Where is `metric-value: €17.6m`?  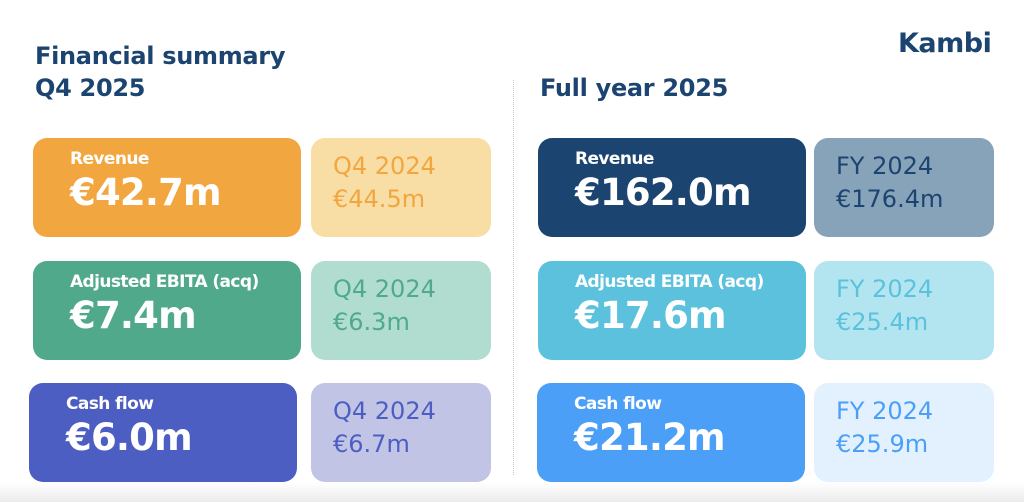 metric-value: €17.6m is located at coordinates (651, 315).